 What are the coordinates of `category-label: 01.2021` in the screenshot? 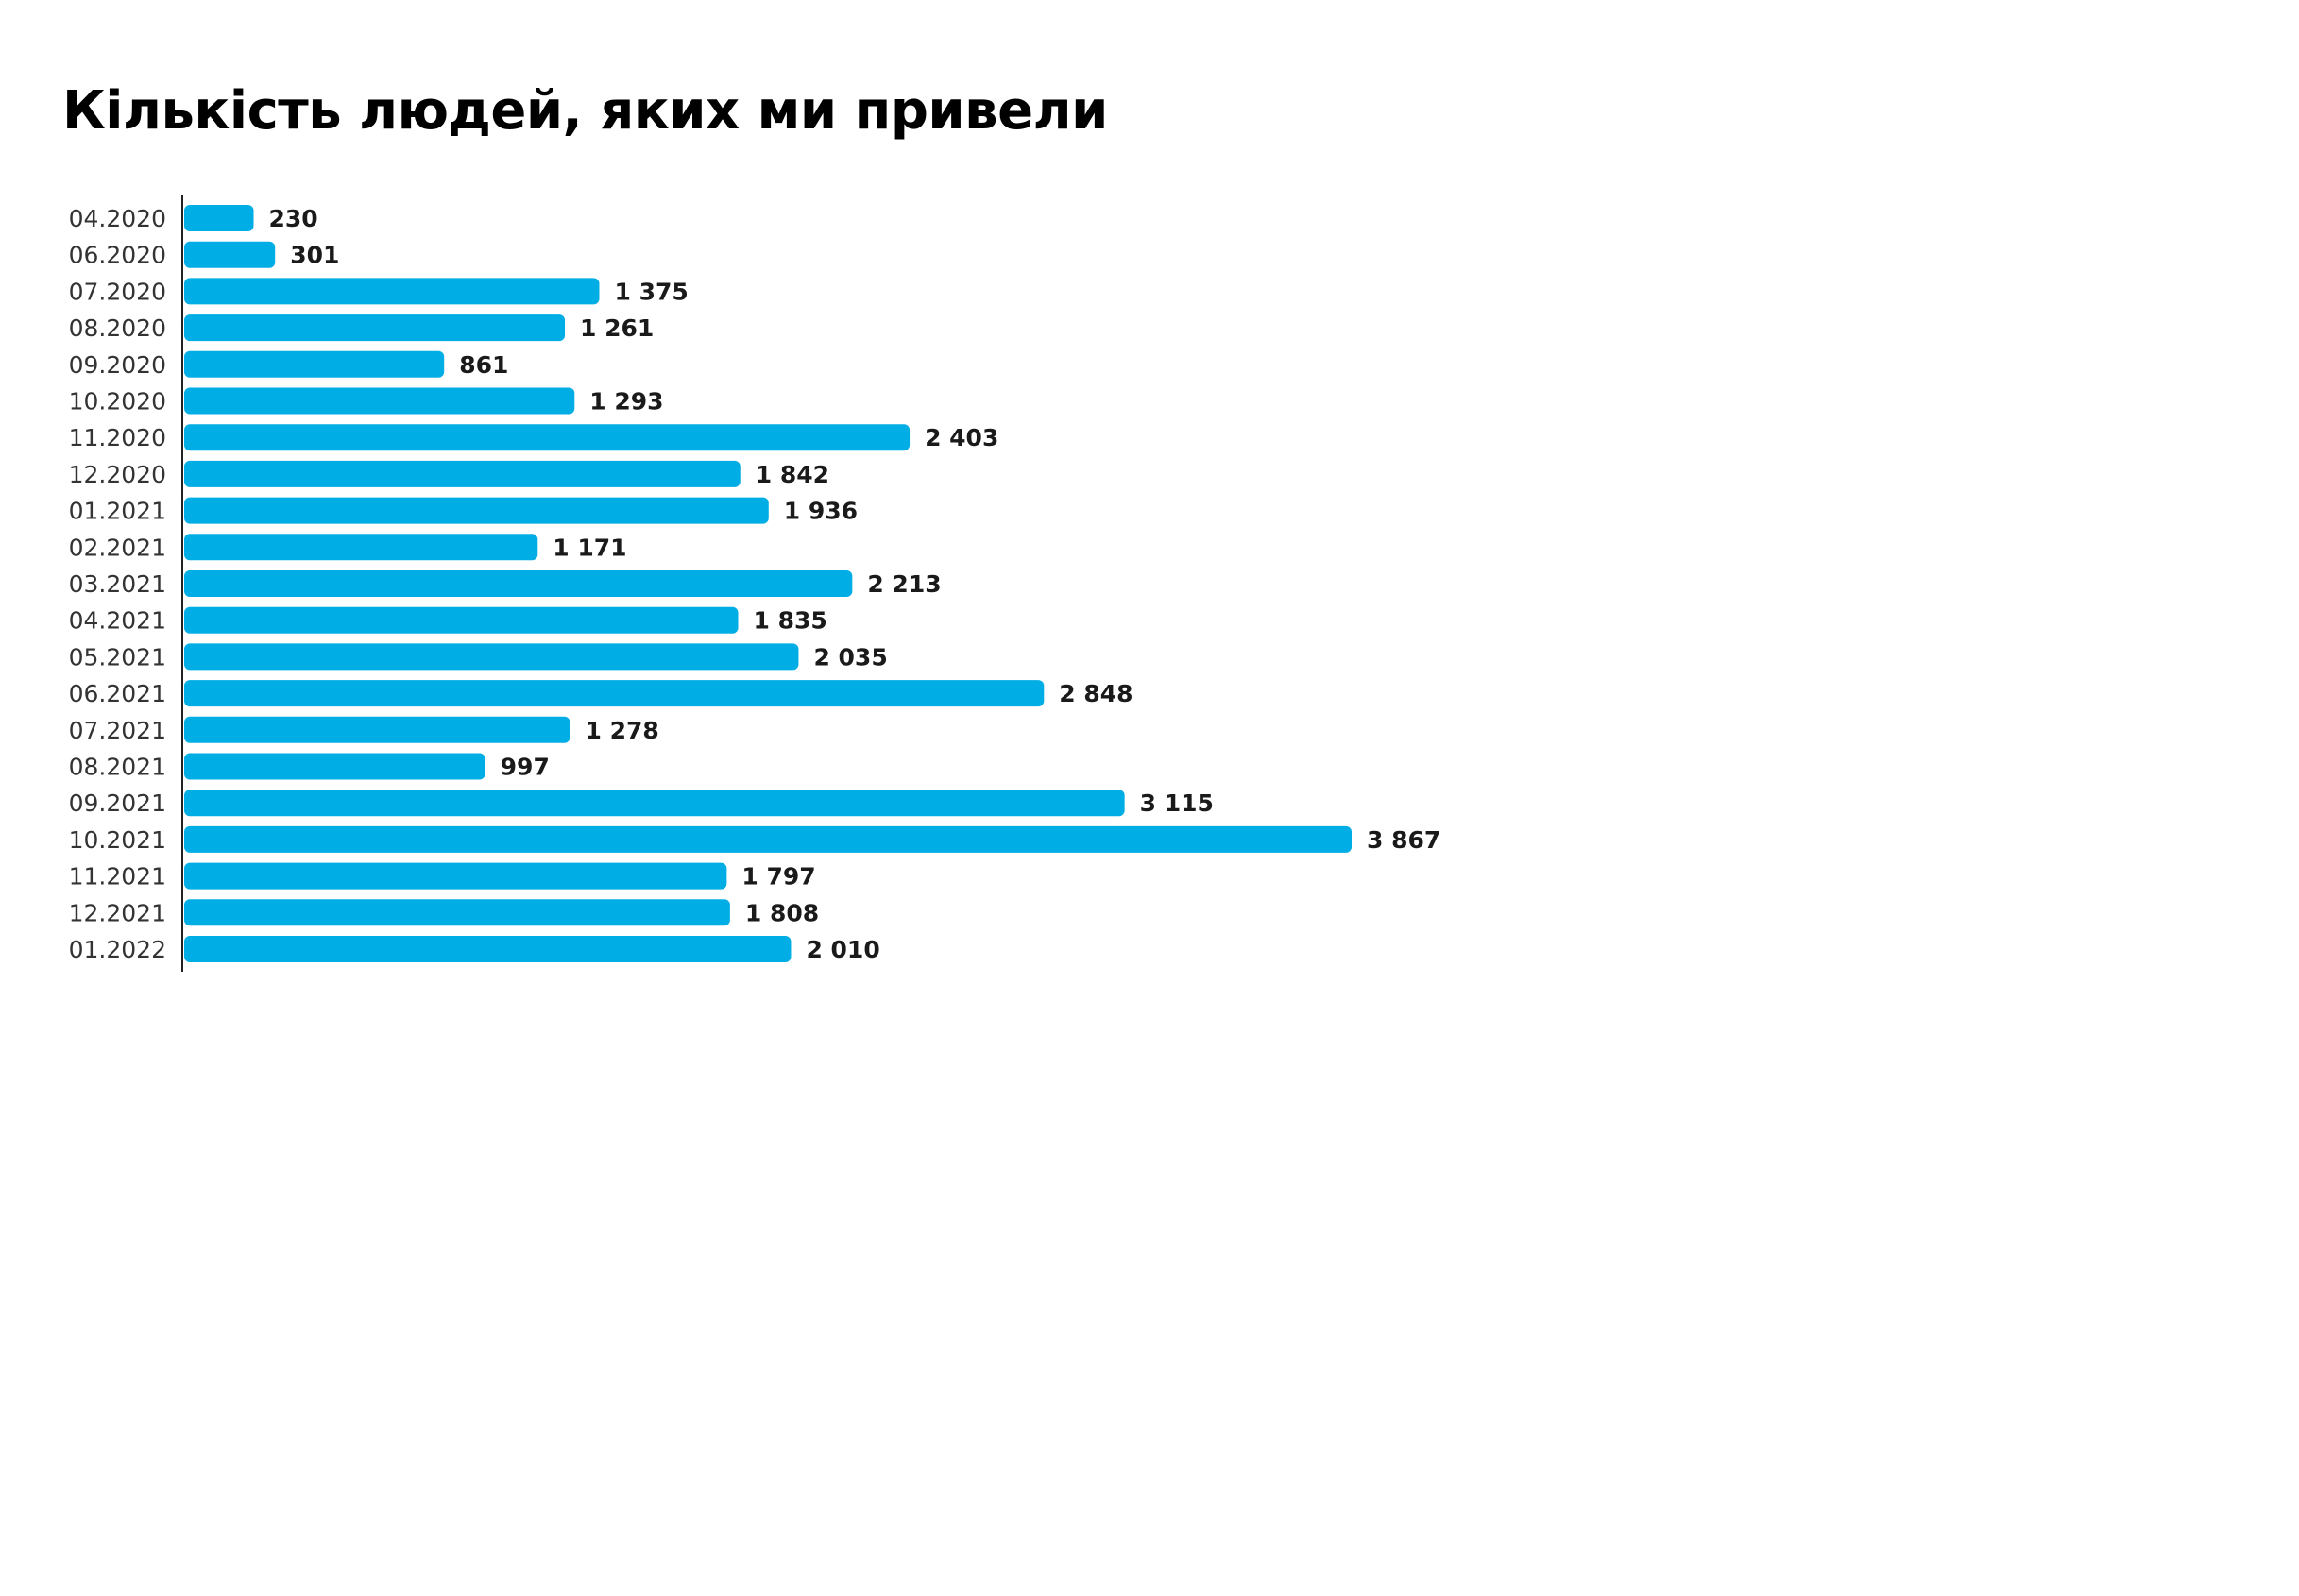 It's located at (117, 511).